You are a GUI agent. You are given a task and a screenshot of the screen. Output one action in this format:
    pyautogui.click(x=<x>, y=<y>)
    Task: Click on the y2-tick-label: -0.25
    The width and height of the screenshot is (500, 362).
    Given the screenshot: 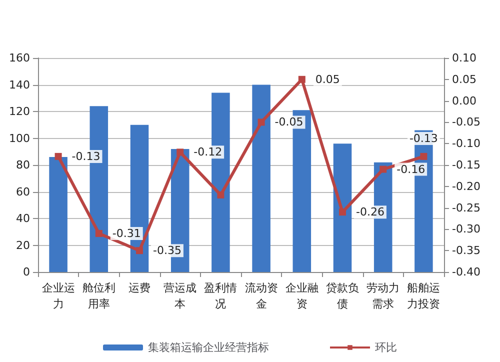 What is the action you would take?
    pyautogui.click(x=466, y=207)
    